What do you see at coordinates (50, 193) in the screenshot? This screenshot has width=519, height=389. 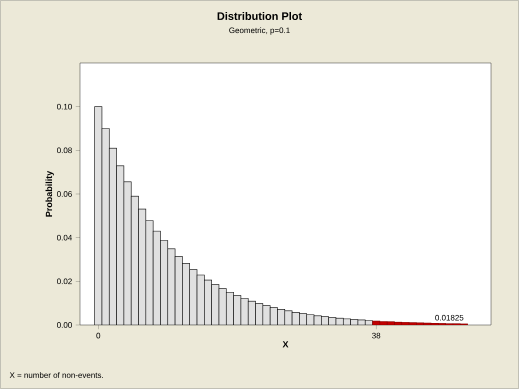 I see `y-axis-title: Probability` at bounding box center [50, 193].